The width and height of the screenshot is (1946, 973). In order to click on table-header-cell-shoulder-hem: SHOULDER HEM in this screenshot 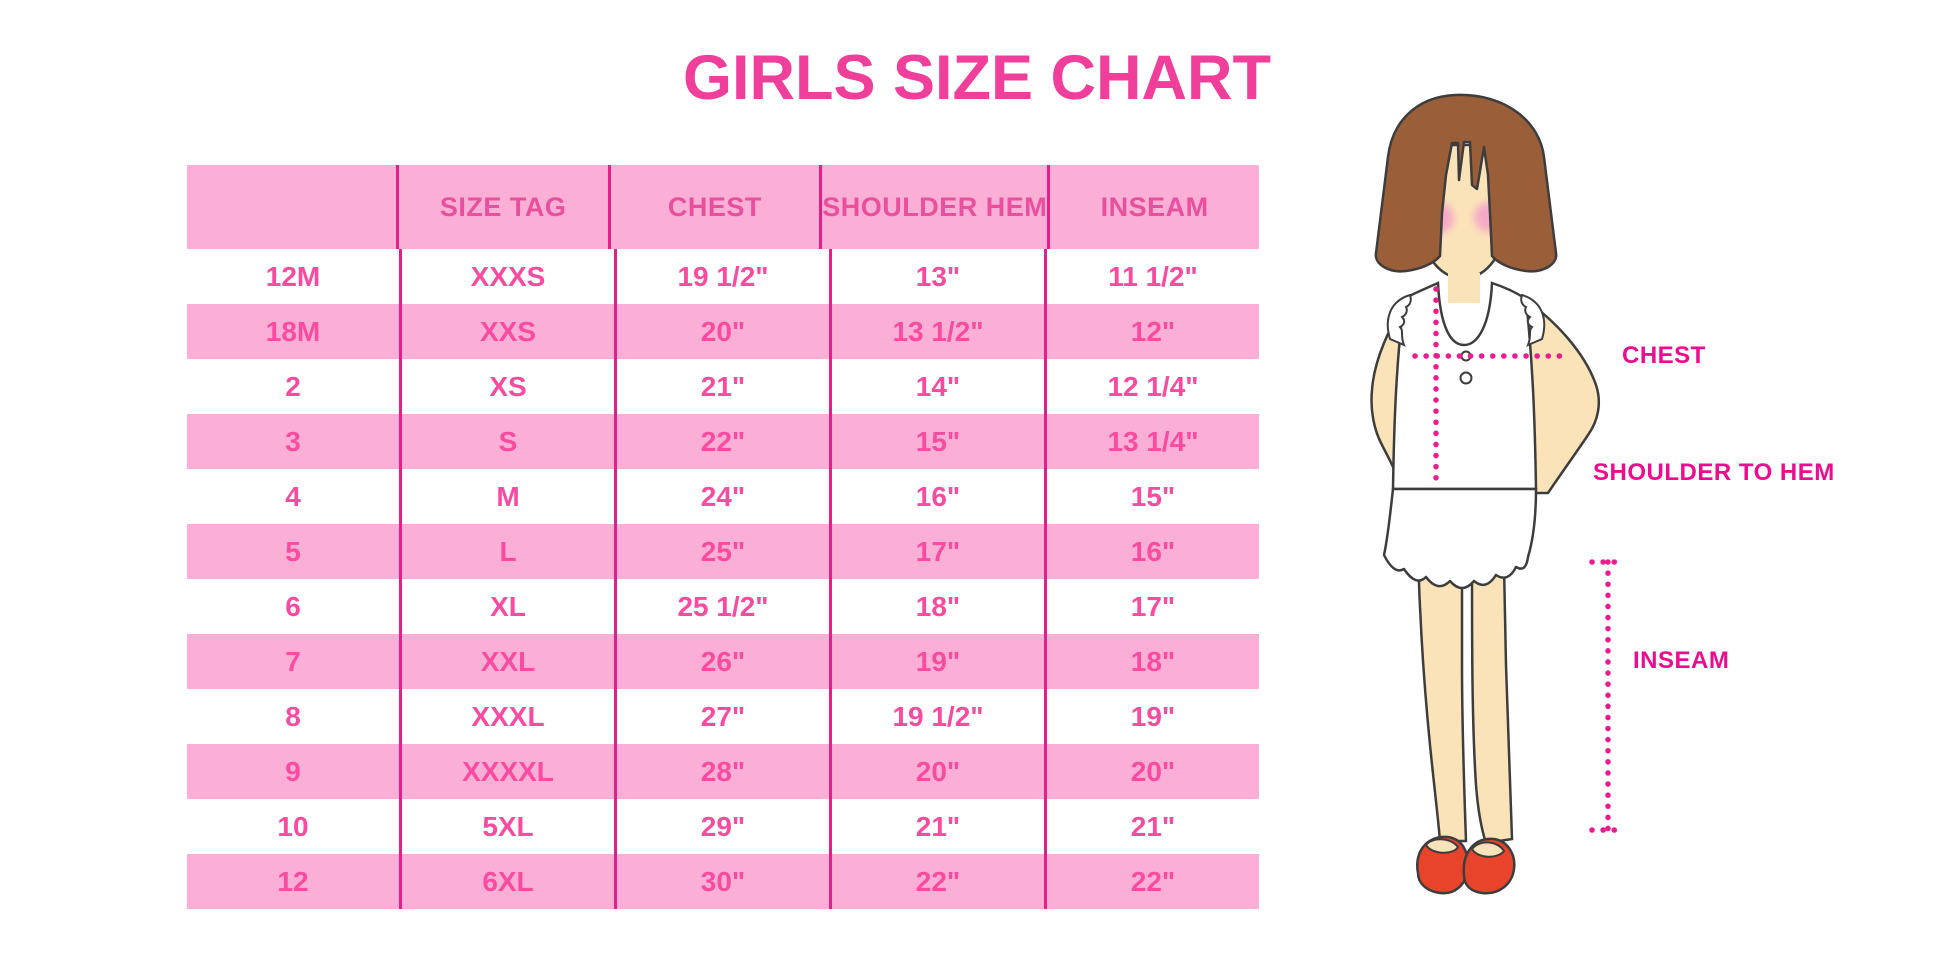, I will do `click(933, 207)`.